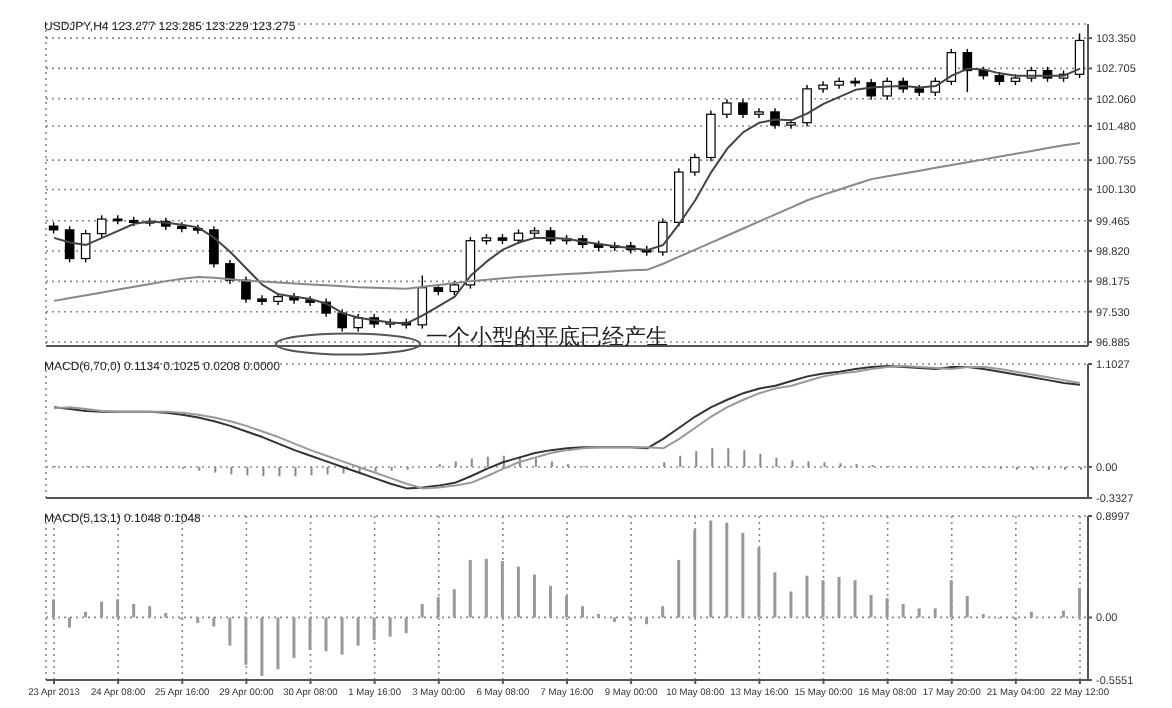  Describe the element at coordinates (547, 337) in the screenshot. I see `annotation: 一个小型的平底已经产生` at that location.